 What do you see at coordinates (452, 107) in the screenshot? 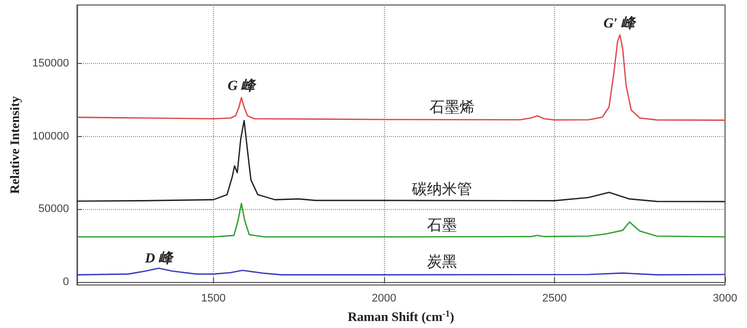
I see `series-label: 石墨烯` at bounding box center [452, 107].